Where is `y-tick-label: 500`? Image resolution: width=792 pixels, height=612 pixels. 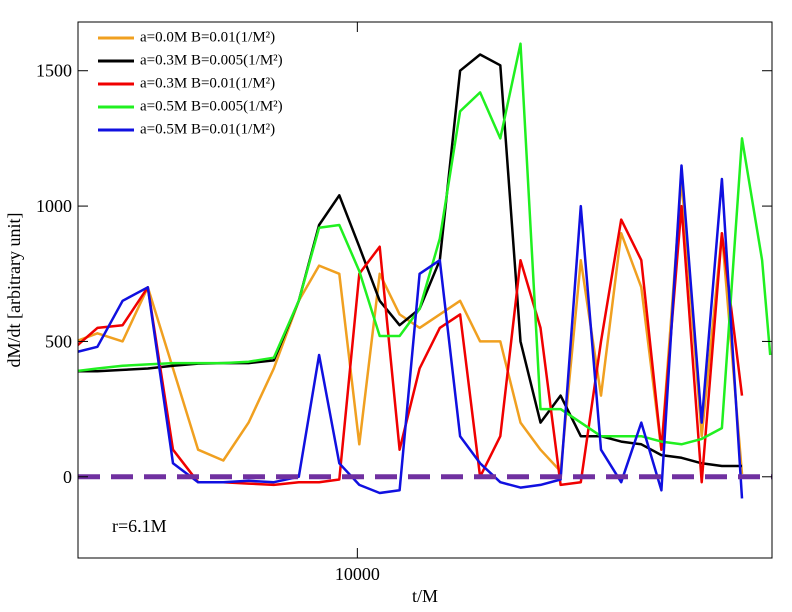 y-tick-label: 500 is located at coordinates (58, 341).